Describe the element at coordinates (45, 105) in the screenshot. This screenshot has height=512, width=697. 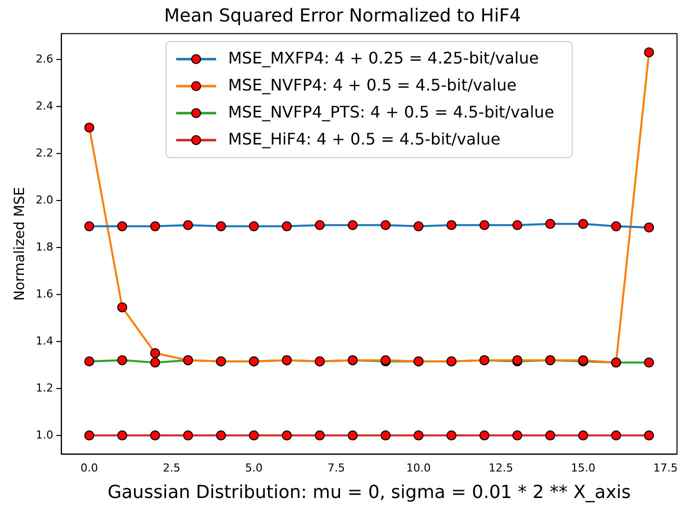
I see `y-tick-label: 2.4` at that location.